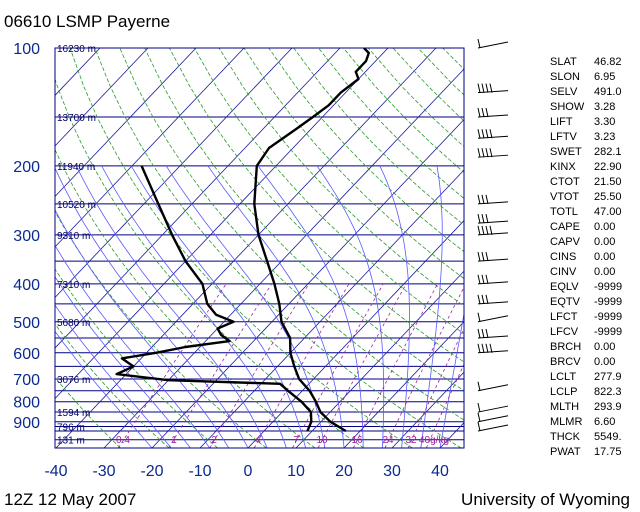  I want to click on index-row: SLAT 46.82, so click(590, 62).